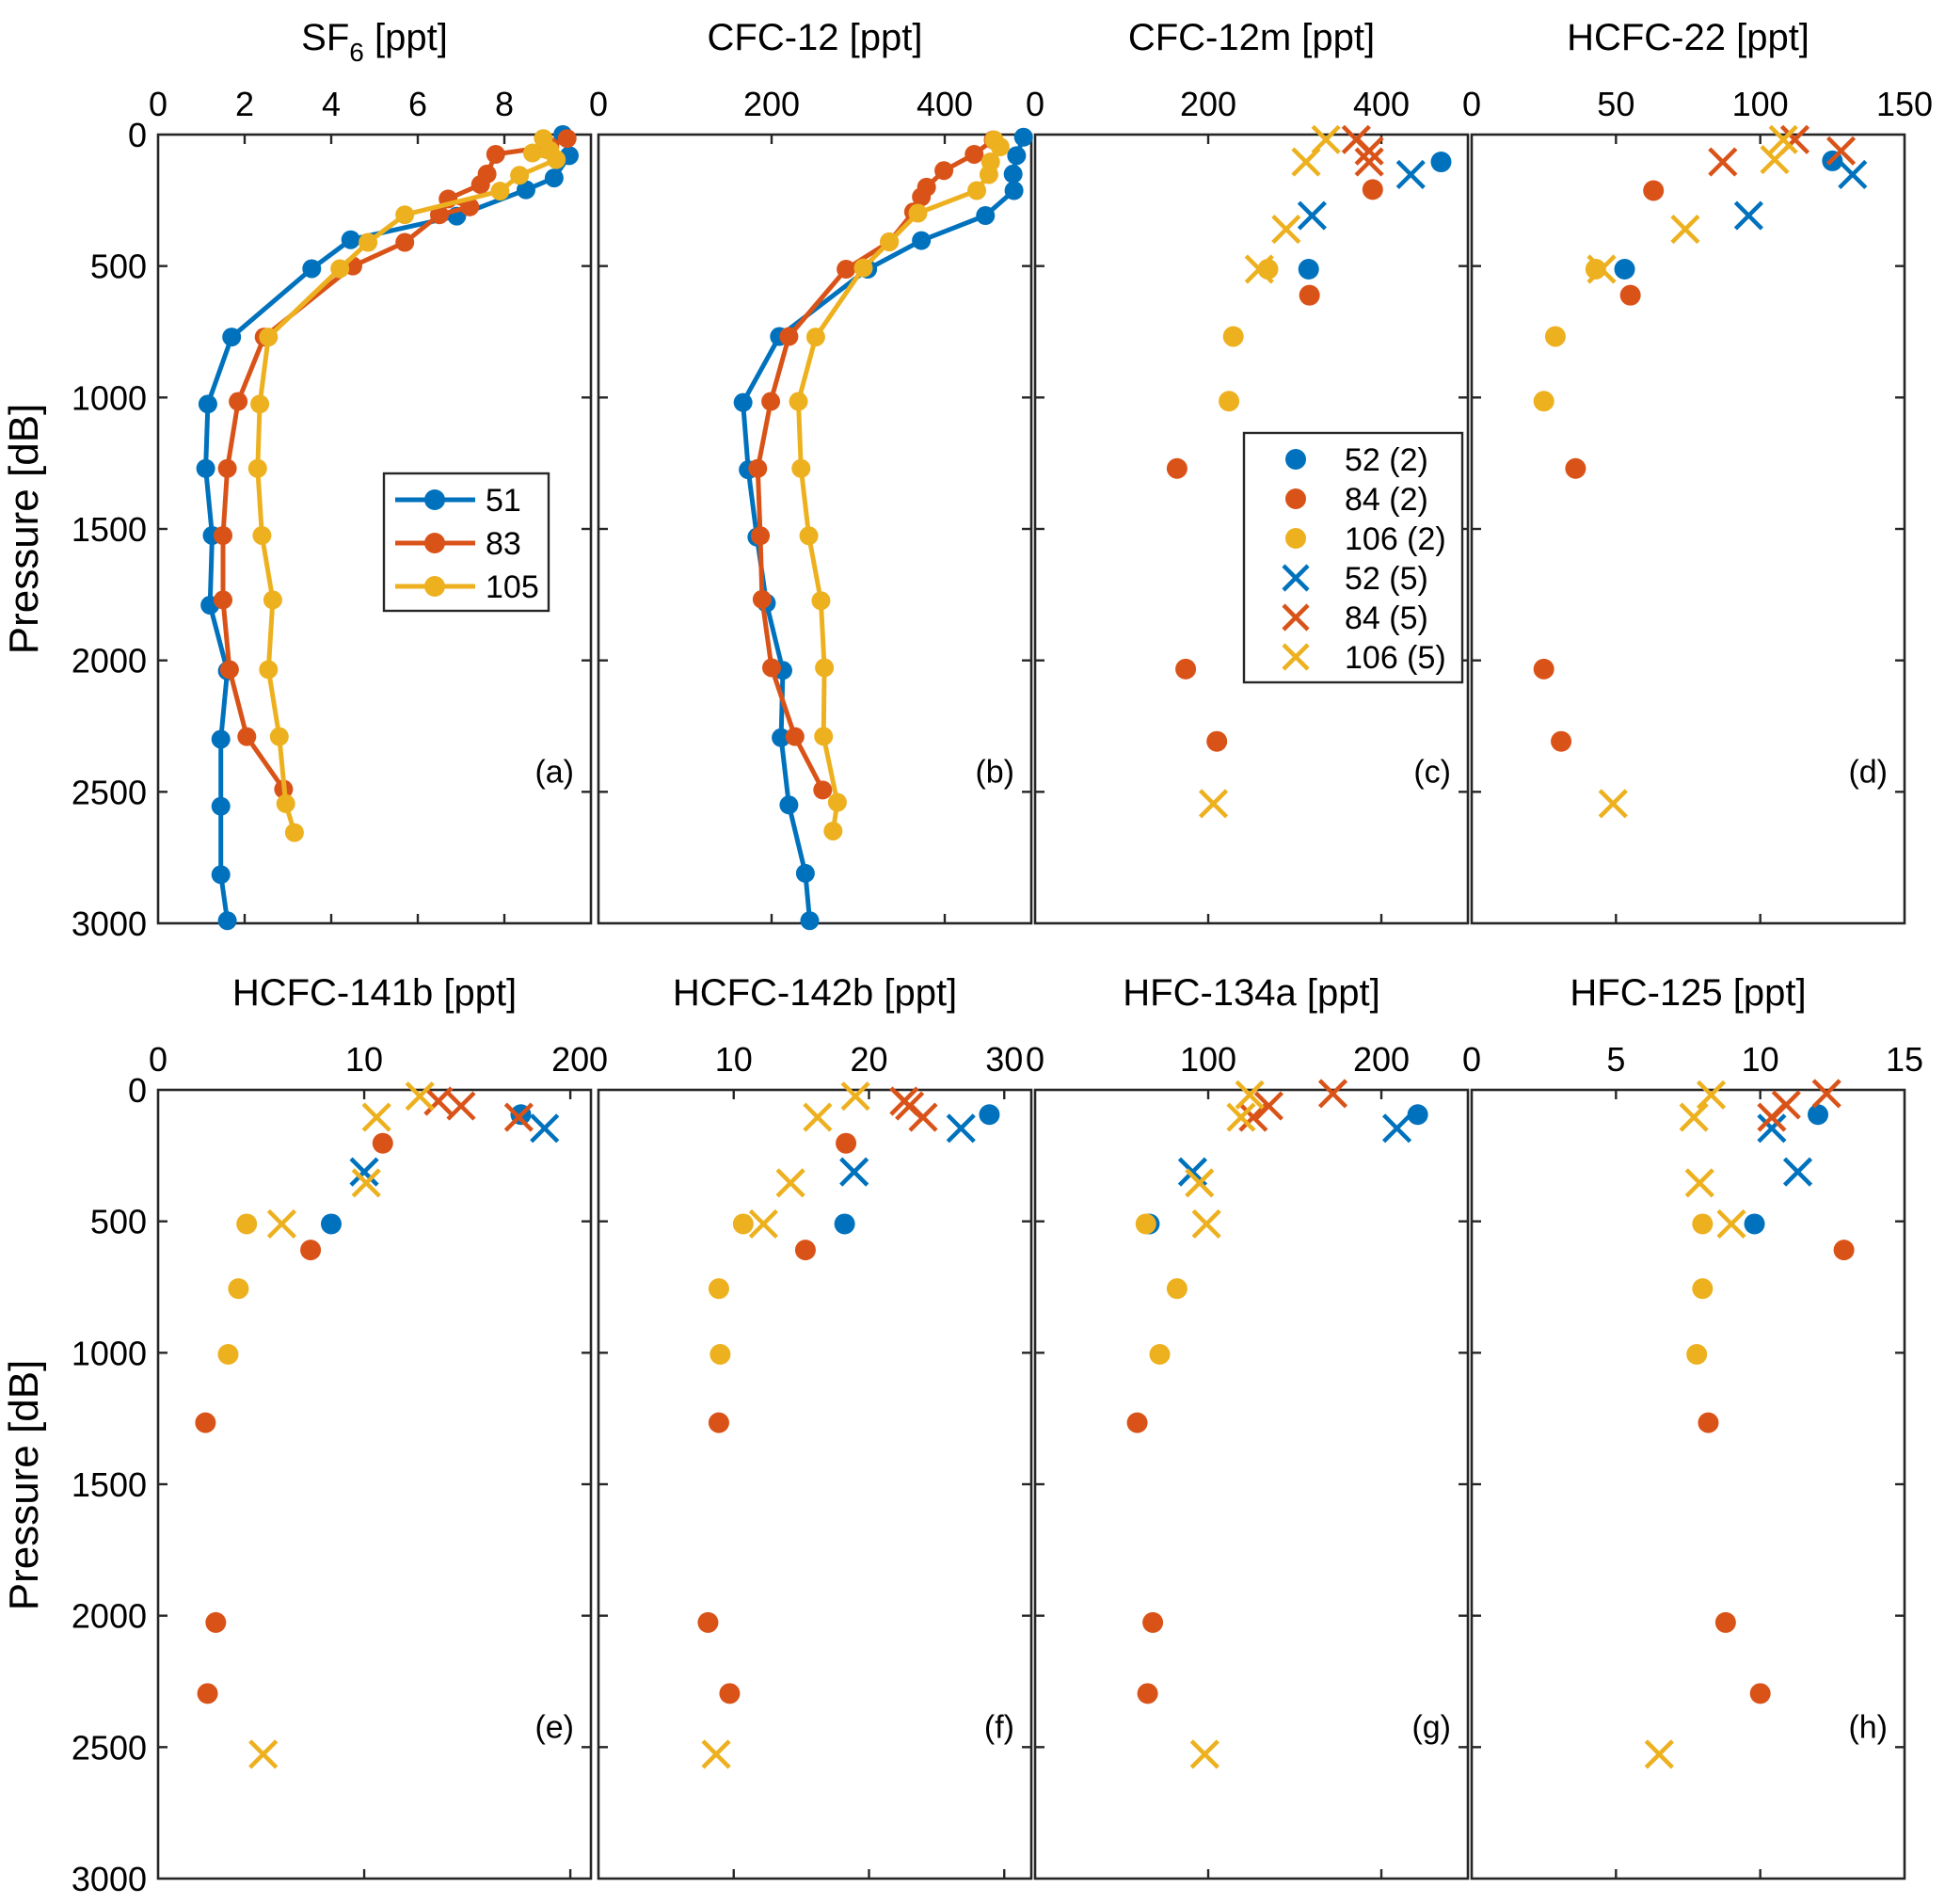 Image resolution: width=1945 pixels, height=1904 pixels. I want to click on legend-box, so click(1353, 557).